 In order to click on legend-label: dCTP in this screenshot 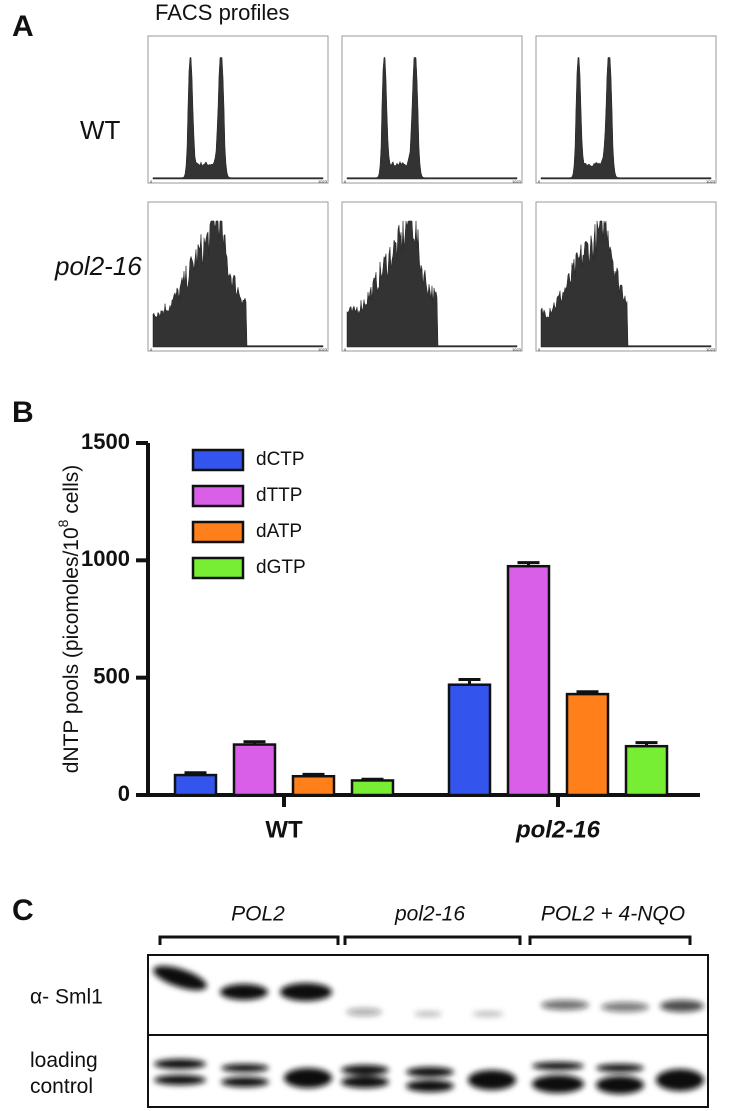, I will do `click(280, 459)`.